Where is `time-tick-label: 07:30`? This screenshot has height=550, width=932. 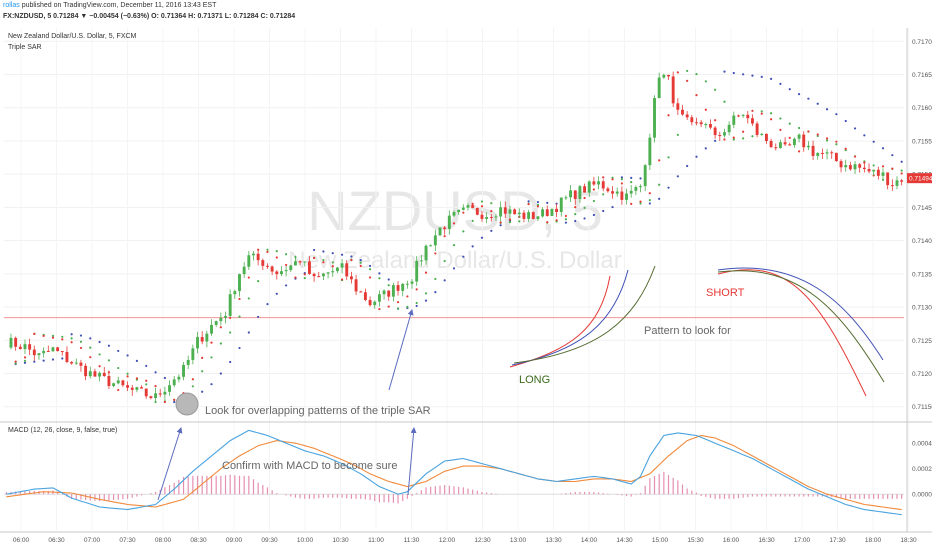 time-tick-label: 07:30 is located at coordinates (127, 540).